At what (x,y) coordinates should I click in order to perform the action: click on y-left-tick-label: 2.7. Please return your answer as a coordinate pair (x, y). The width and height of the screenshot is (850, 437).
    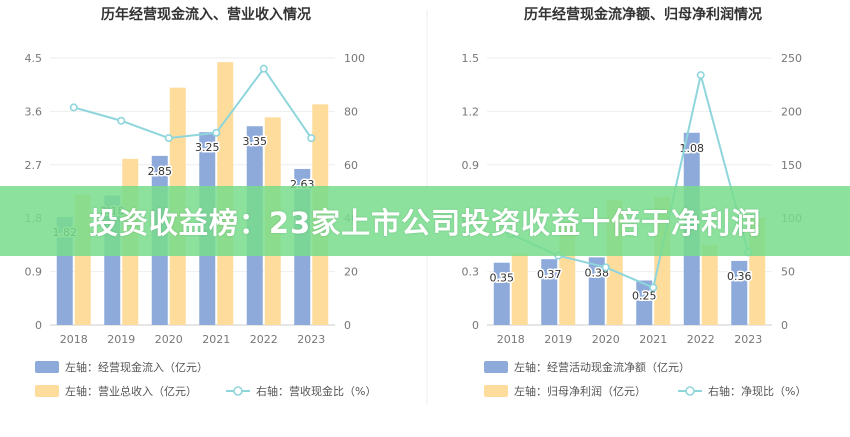
    Looking at the image, I should click on (34, 165).